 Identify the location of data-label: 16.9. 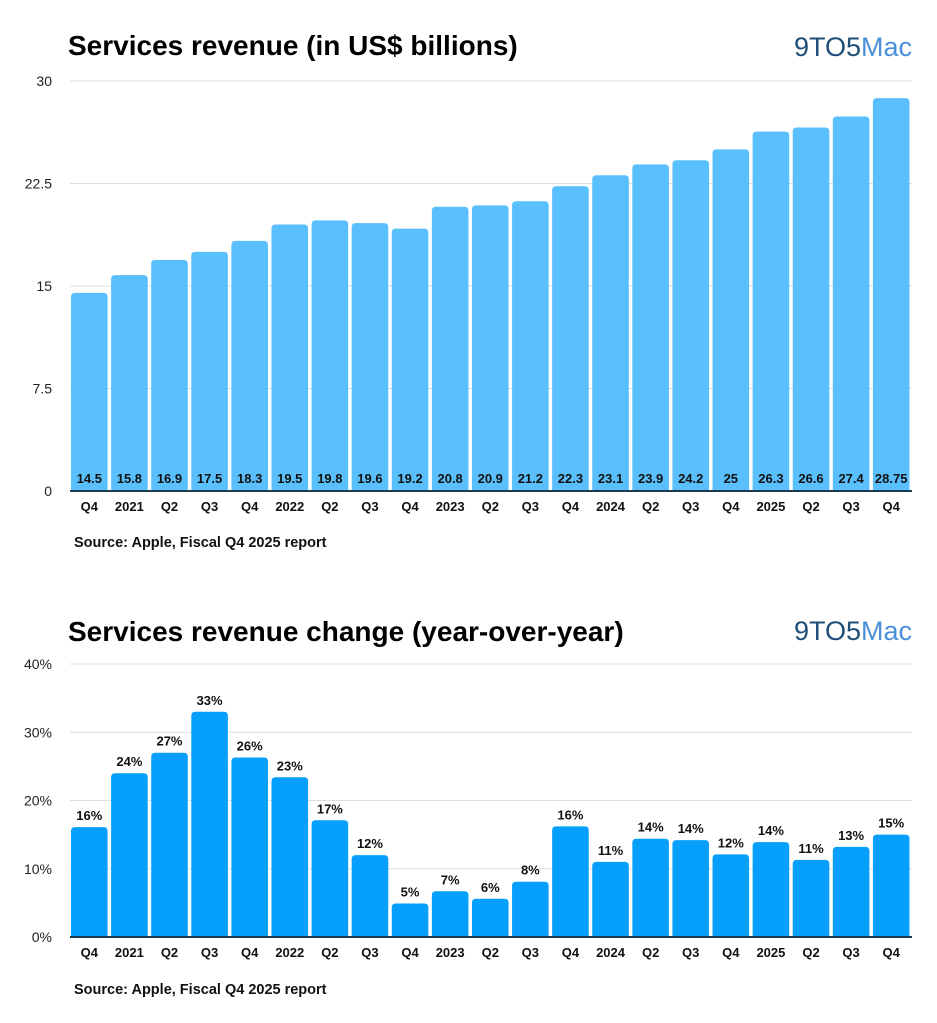
(169, 478).